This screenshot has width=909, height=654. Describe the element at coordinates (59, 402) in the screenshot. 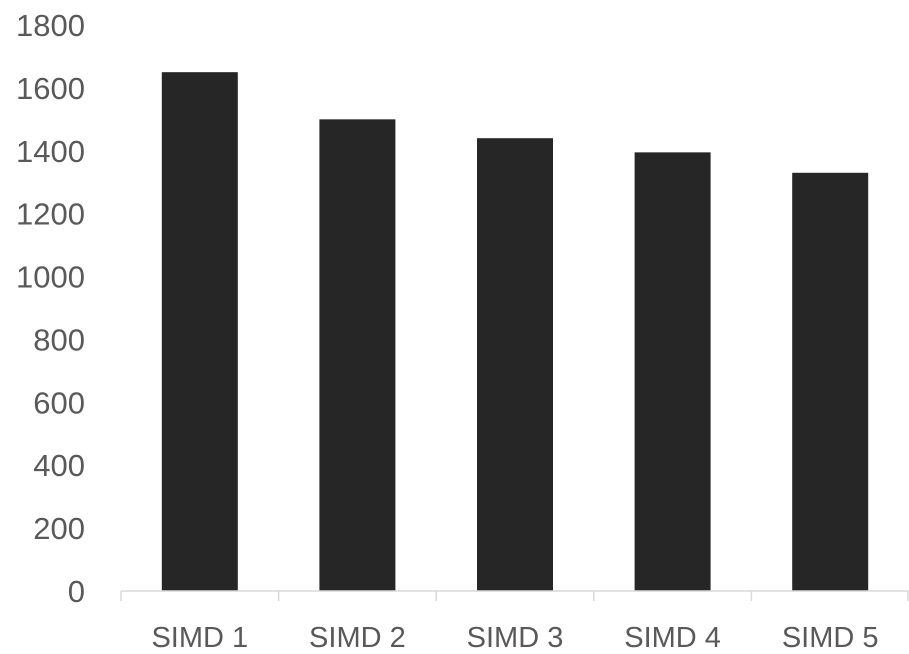

I see `y-tick-label: 600` at that location.